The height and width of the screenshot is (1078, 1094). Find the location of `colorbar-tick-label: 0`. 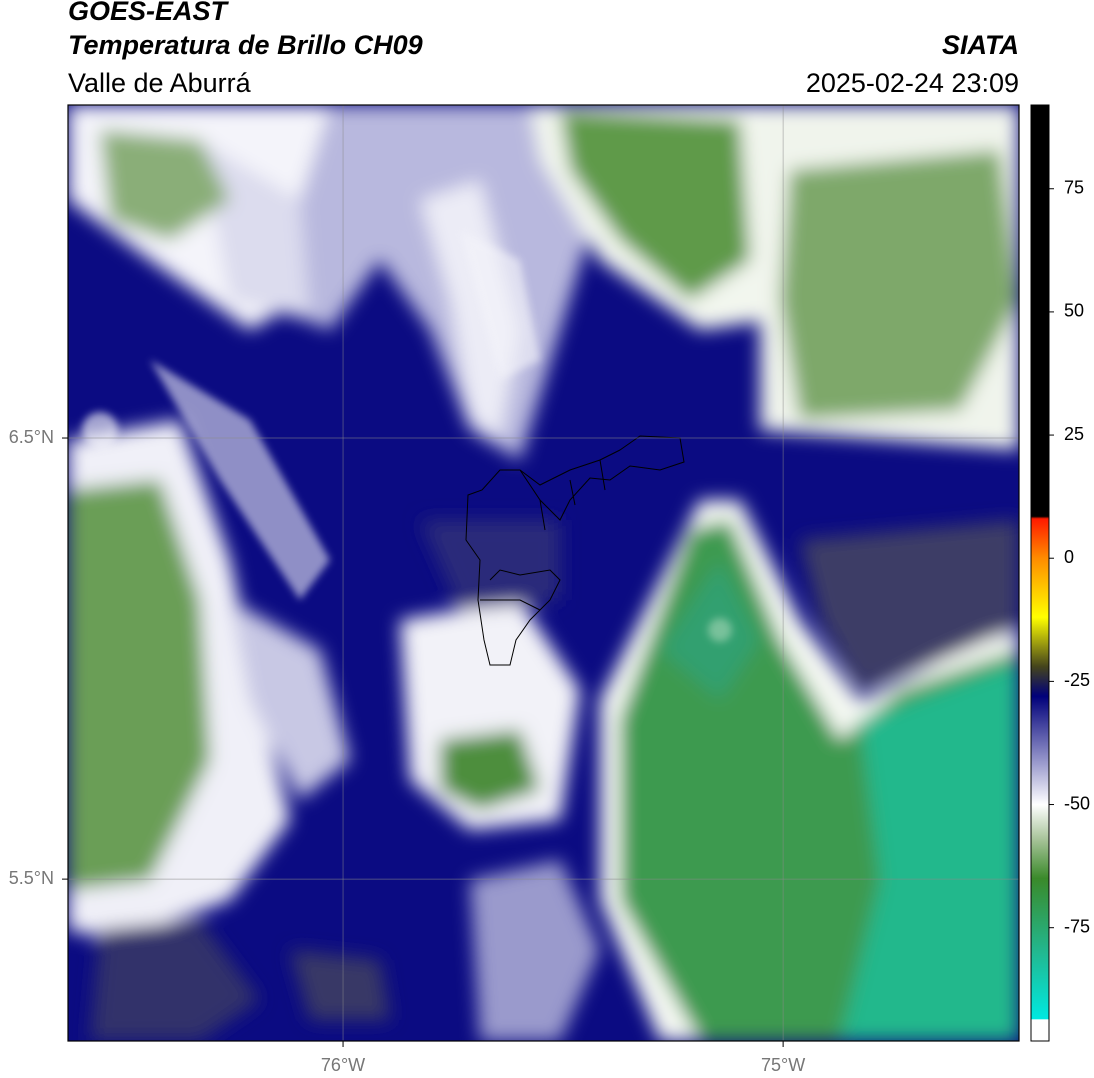

colorbar-tick-label: 0 is located at coordinates (1069, 557).